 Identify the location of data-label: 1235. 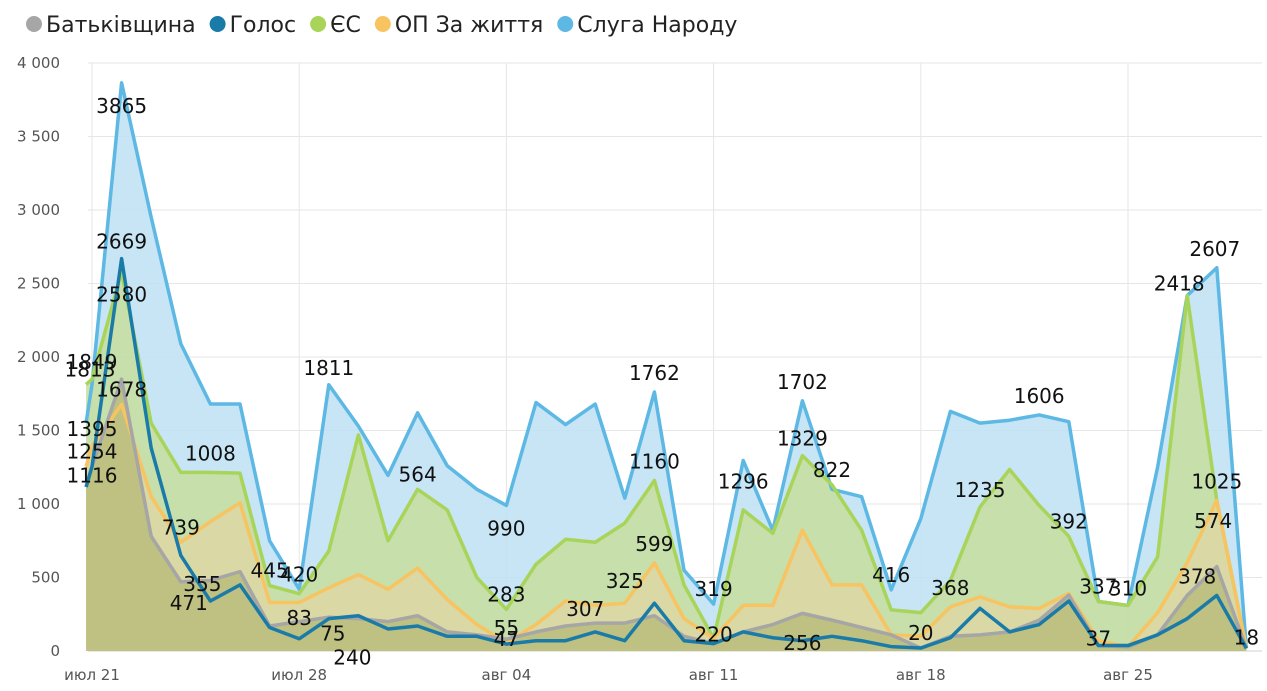
(980, 490).